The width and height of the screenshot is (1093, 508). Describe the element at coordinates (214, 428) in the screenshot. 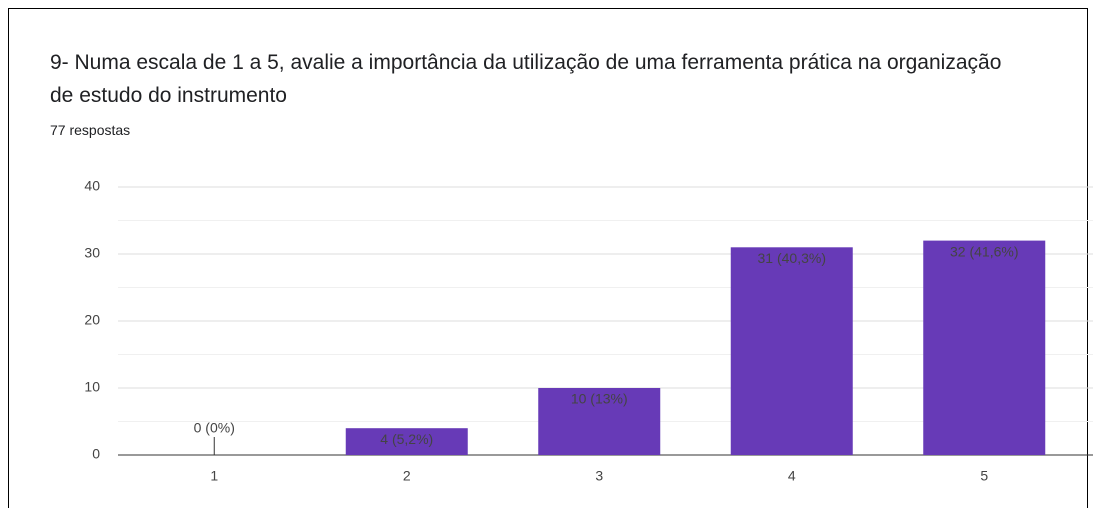

I see `value-label: 0 (0%)` at that location.